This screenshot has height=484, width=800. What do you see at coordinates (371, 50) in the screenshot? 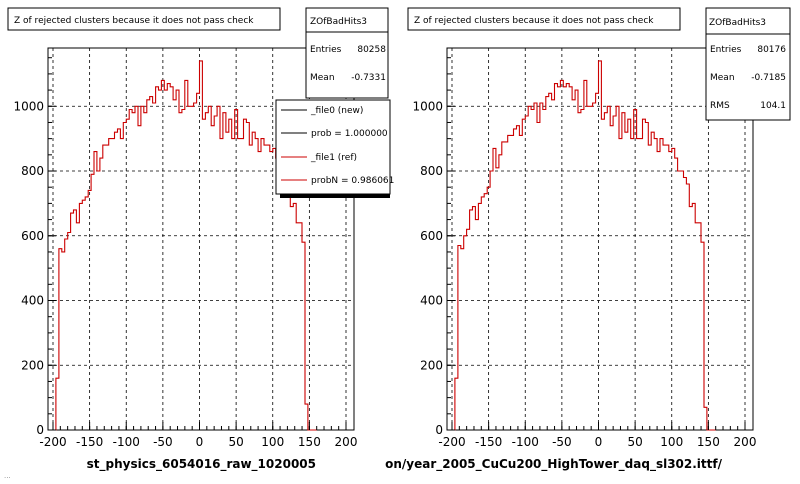
I see `stats-entries-value: 80258` at bounding box center [371, 50].